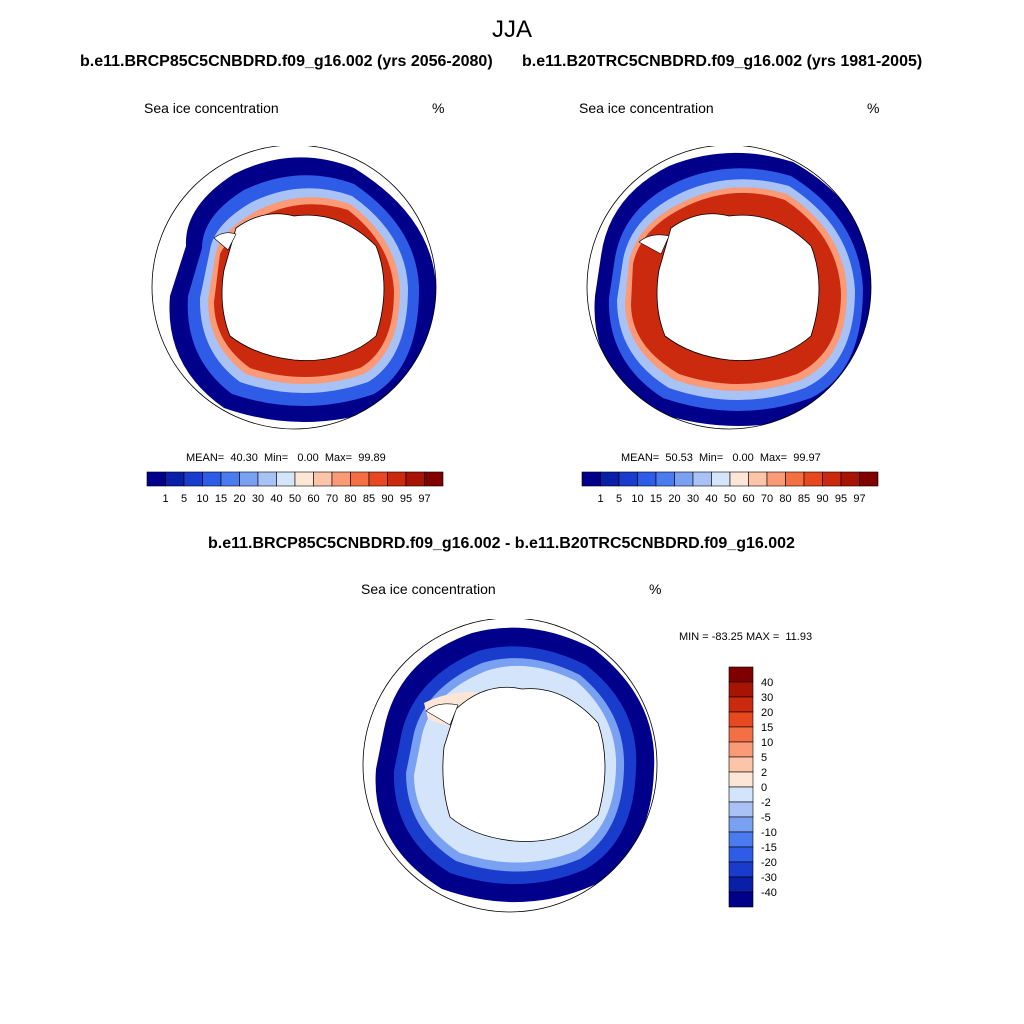  I want to click on colorbar-tick-label: 0, so click(764, 788).